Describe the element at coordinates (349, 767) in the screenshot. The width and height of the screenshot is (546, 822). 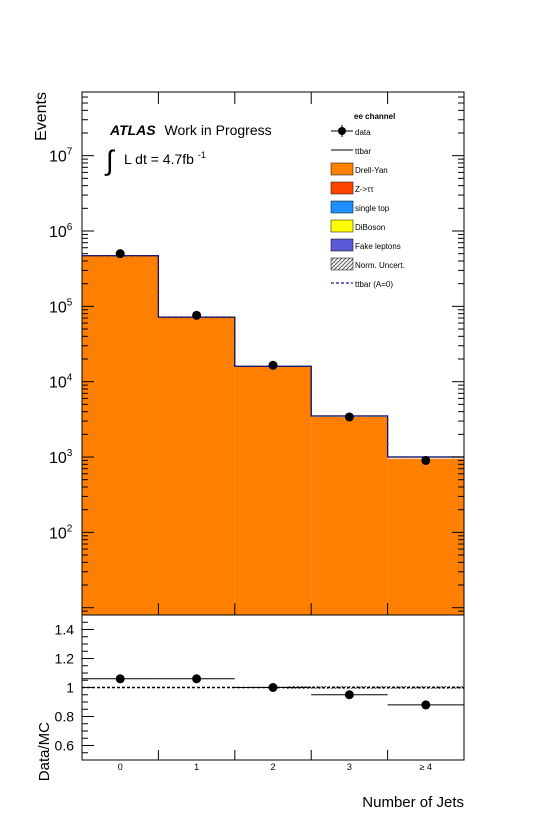
I see `x-tick-label: 3` at that location.